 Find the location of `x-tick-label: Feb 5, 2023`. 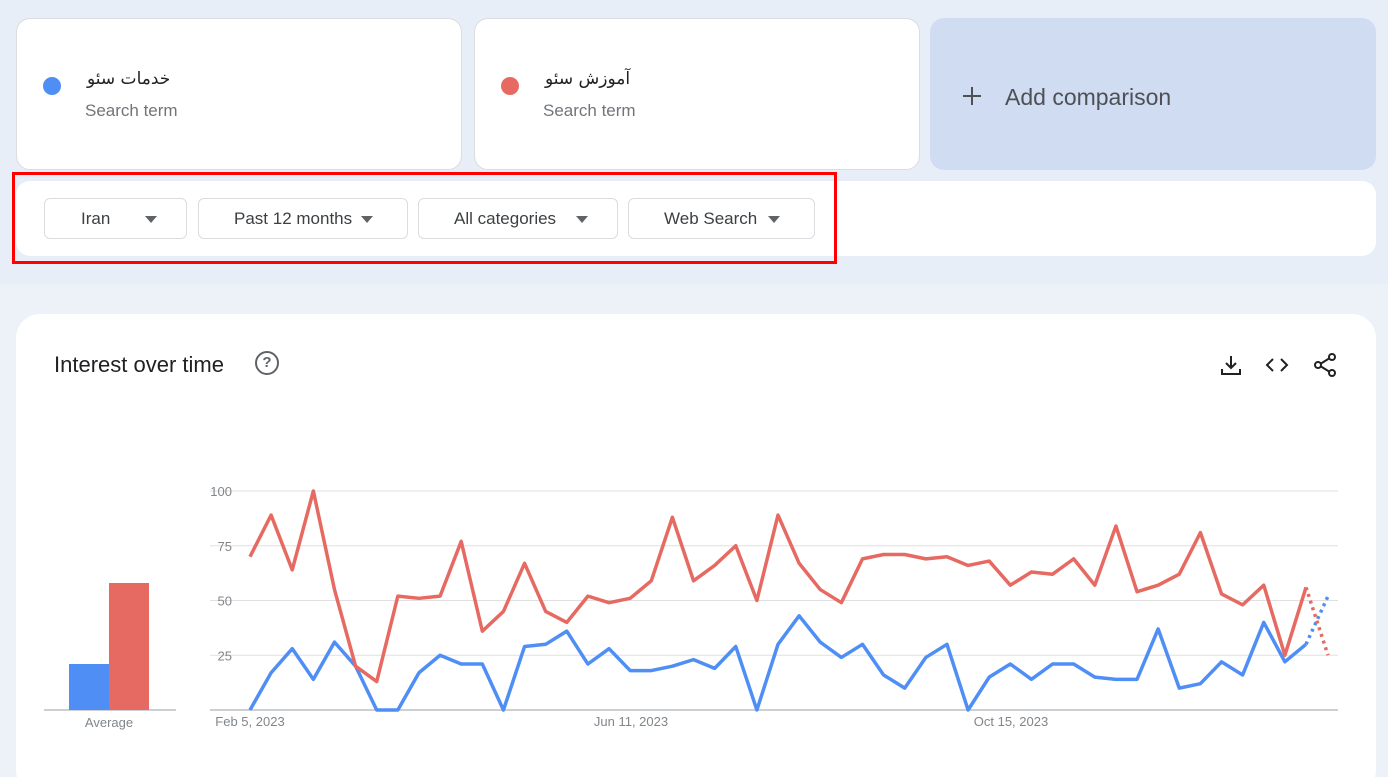

x-tick-label: Feb 5, 2023 is located at coordinates (249, 721).